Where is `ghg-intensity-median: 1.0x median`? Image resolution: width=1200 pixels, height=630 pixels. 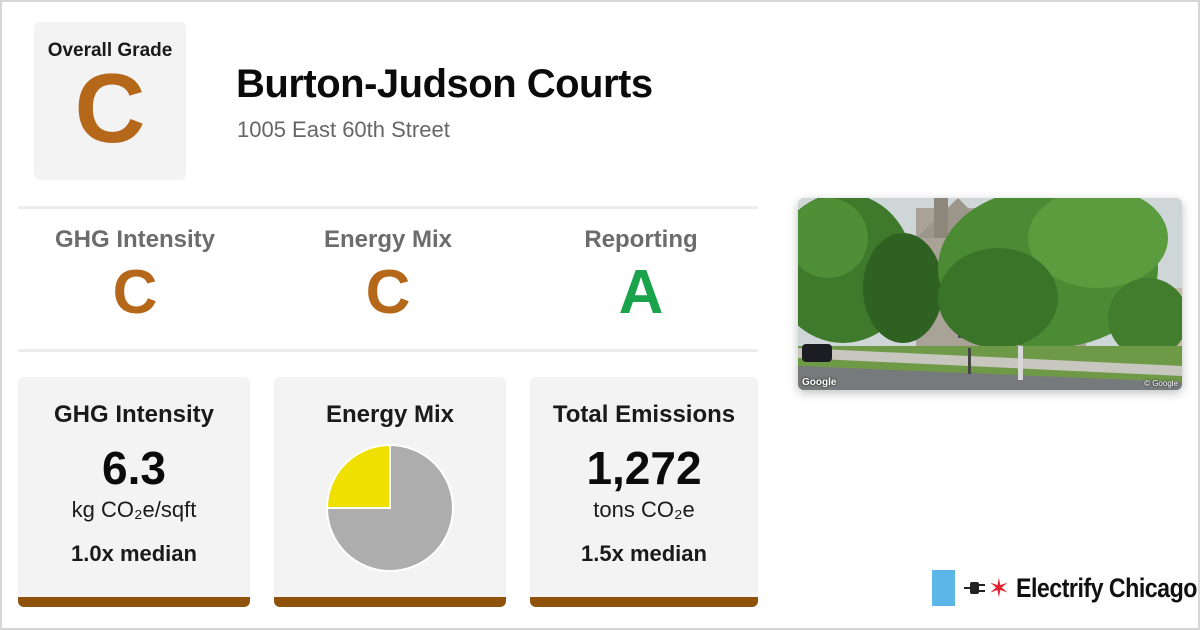 ghg-intensity-median: 1.0x median is located at coordinates (134, 553).